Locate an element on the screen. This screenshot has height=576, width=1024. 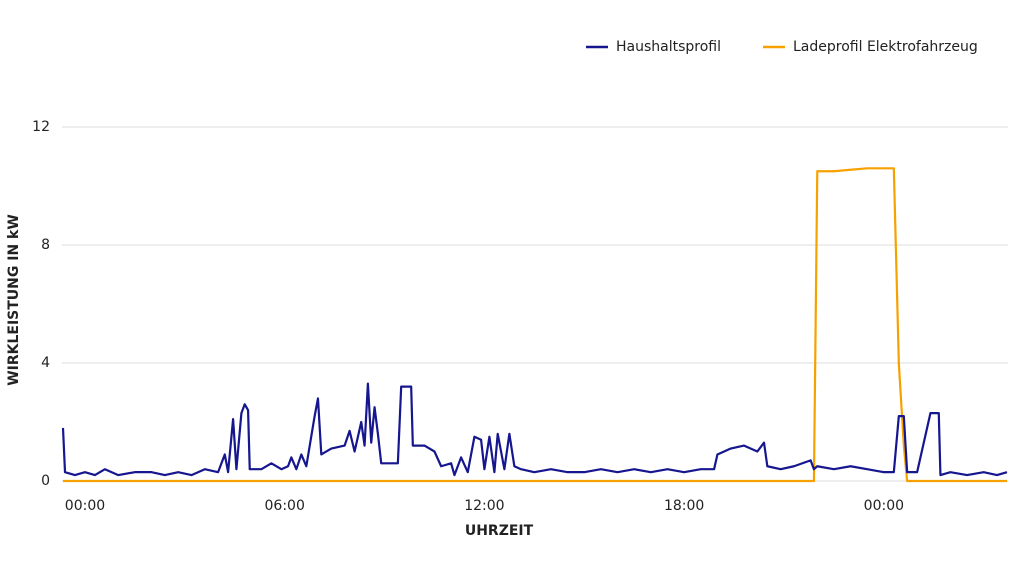
x-axis-title: UHRZEIT is located at coordinates (499, 531).